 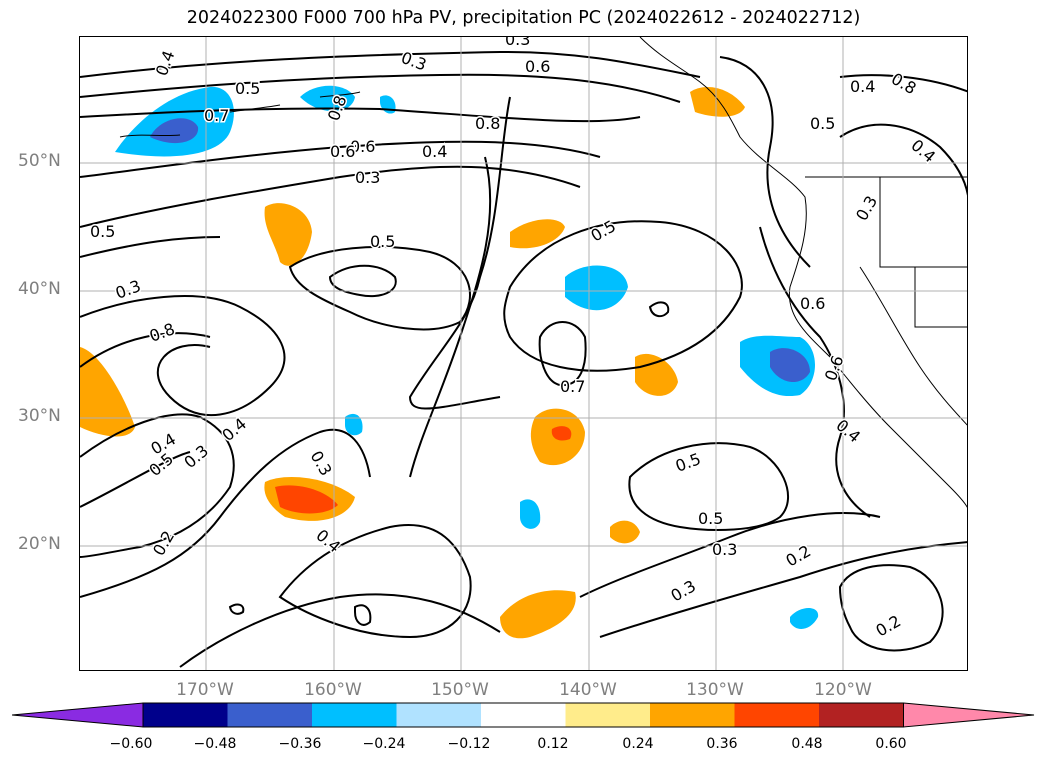 I want to click on colorbar-extend-low, so click(x=78, y=715).